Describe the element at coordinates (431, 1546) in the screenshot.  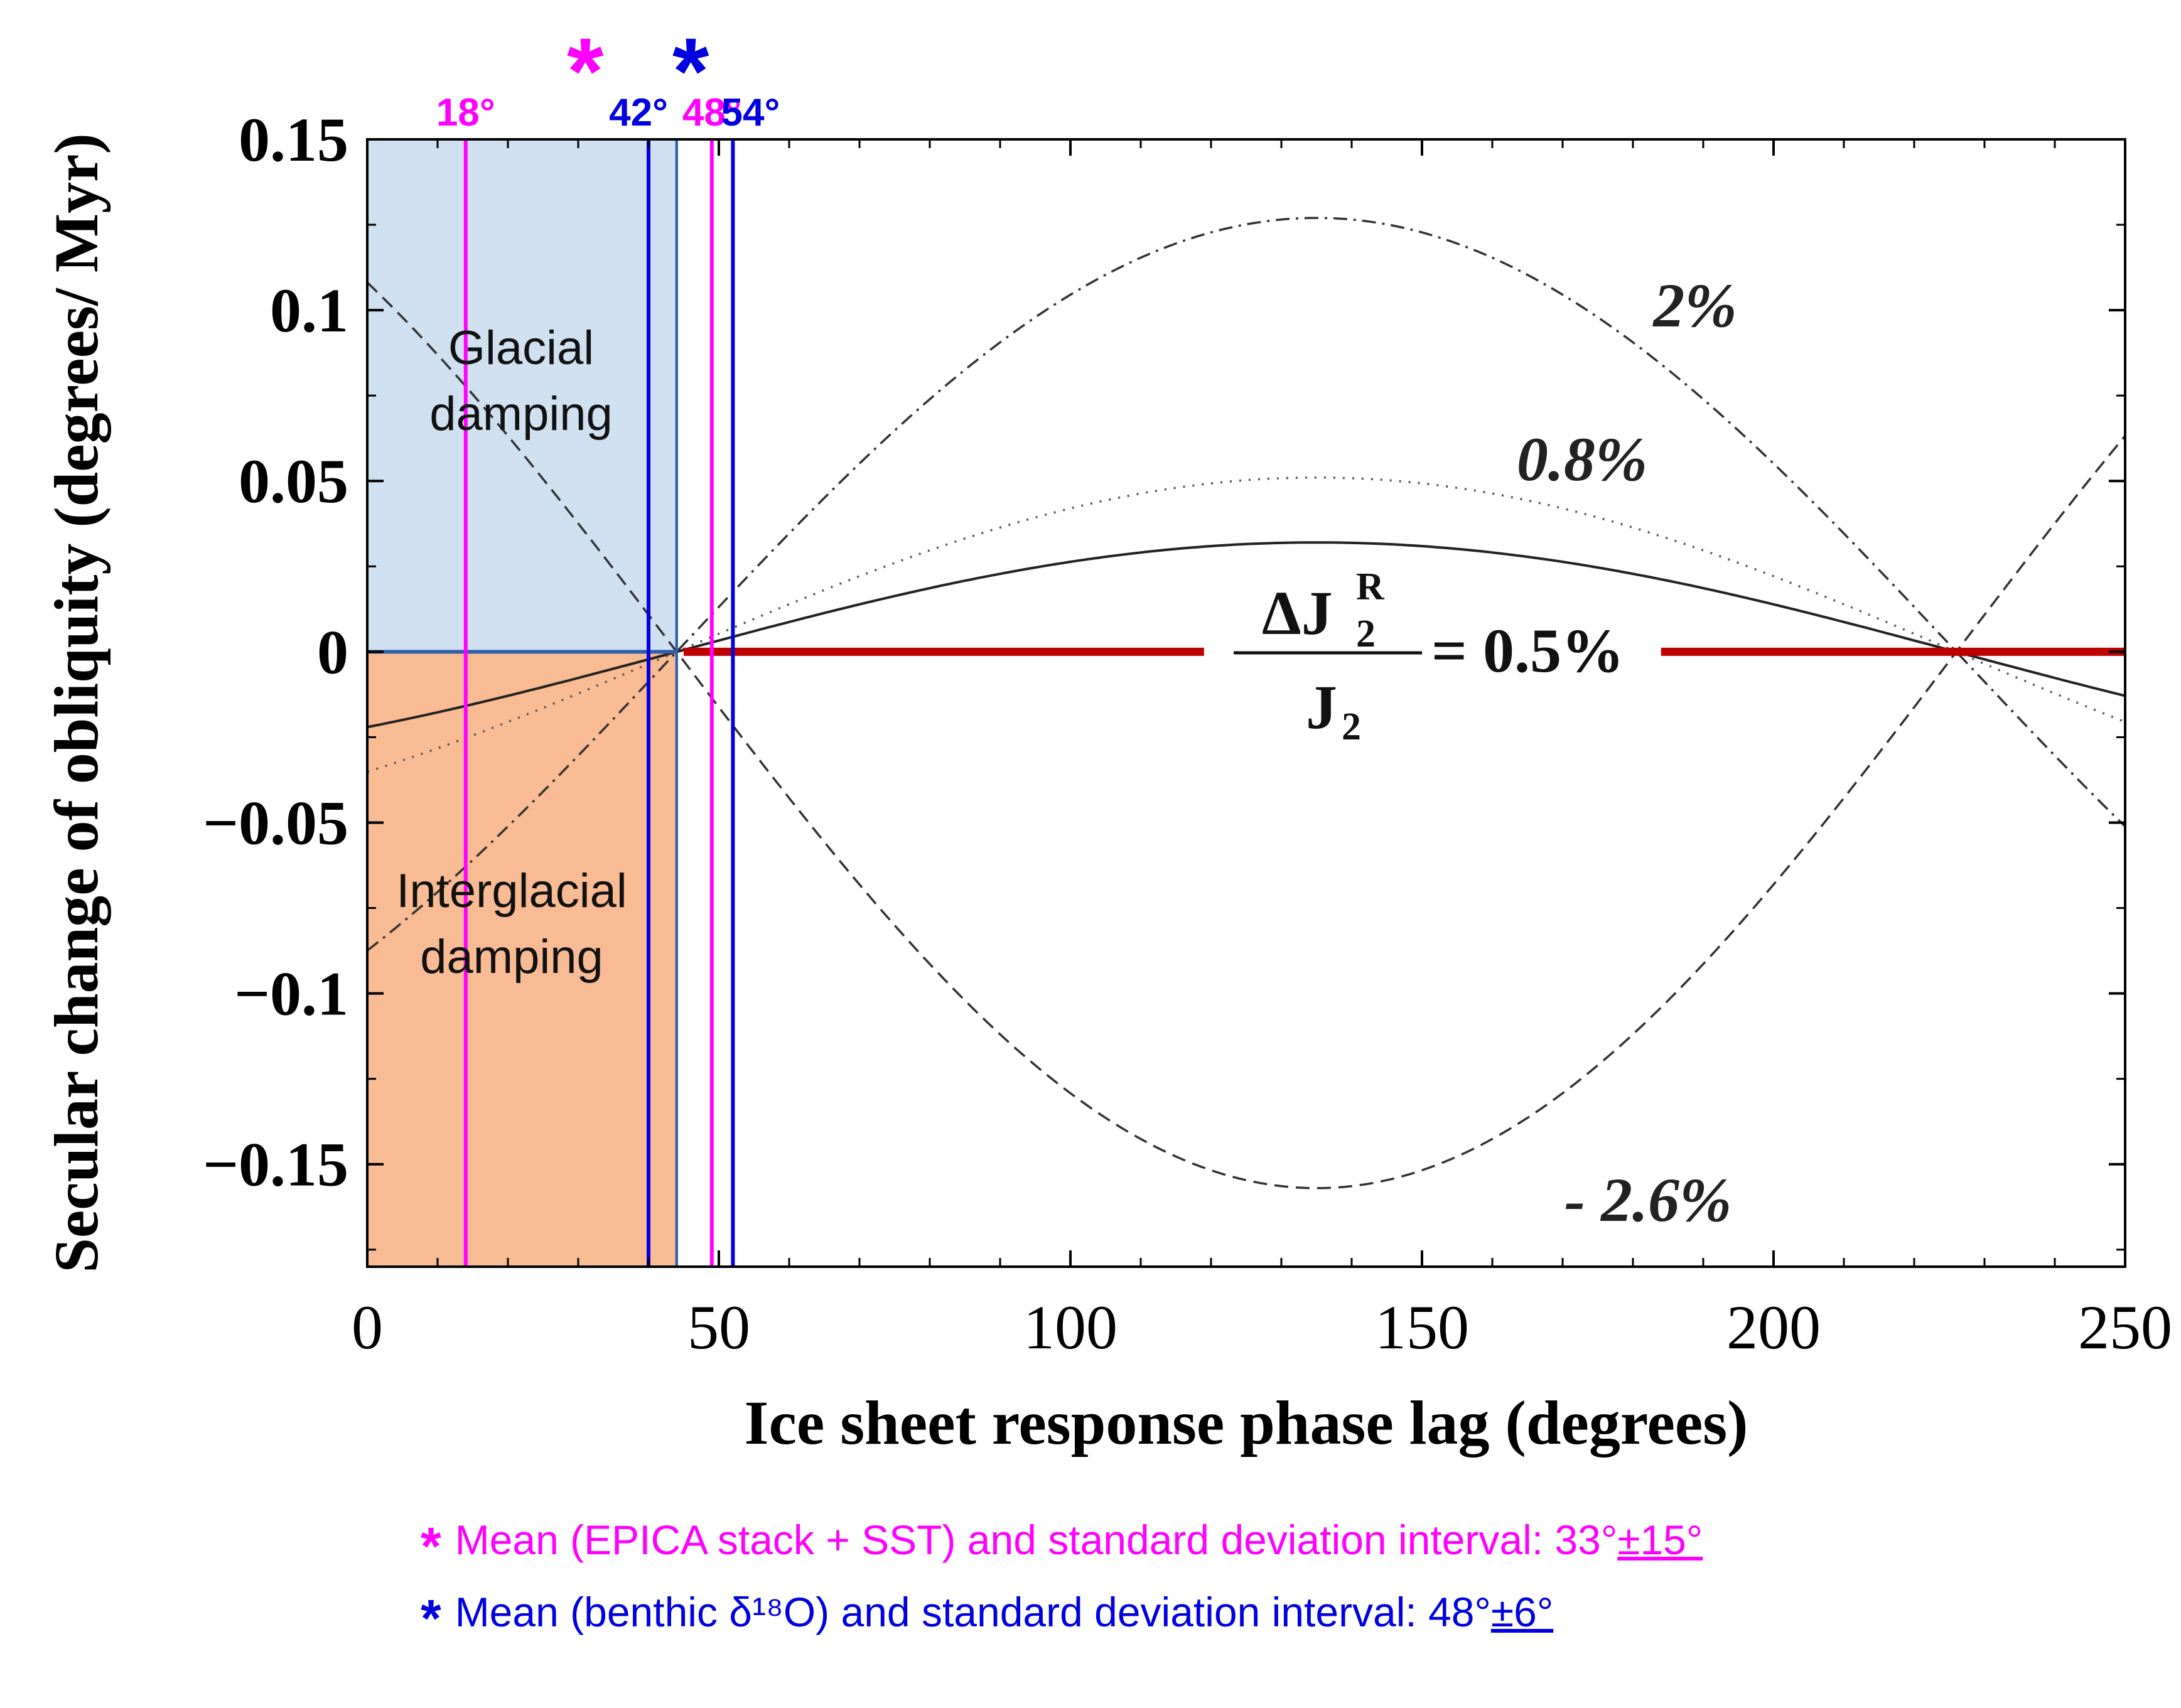
I see `magenta-star-icon: *` at that location.